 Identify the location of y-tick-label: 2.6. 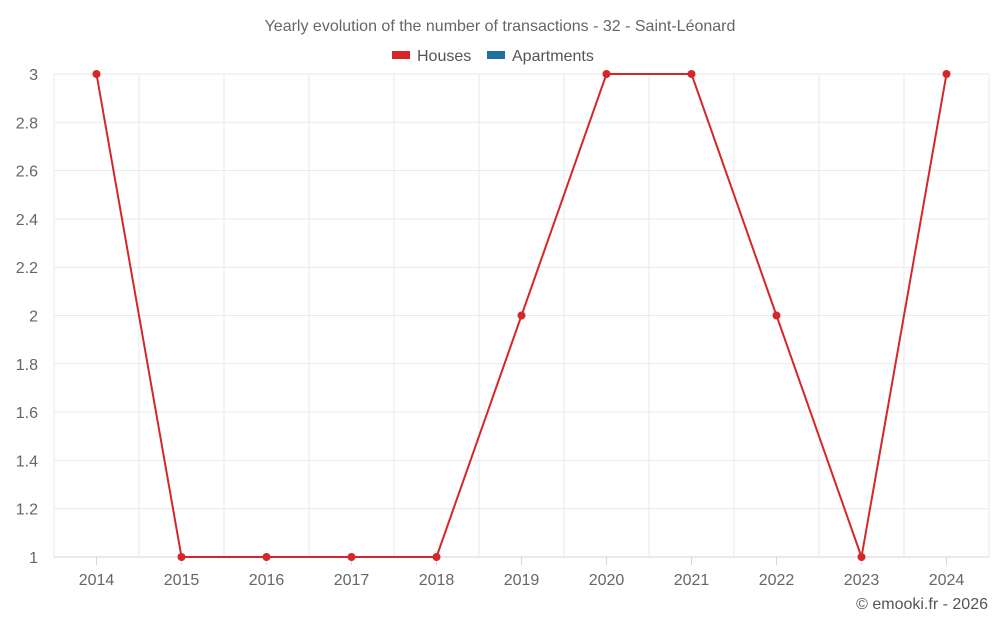
(27, 172).